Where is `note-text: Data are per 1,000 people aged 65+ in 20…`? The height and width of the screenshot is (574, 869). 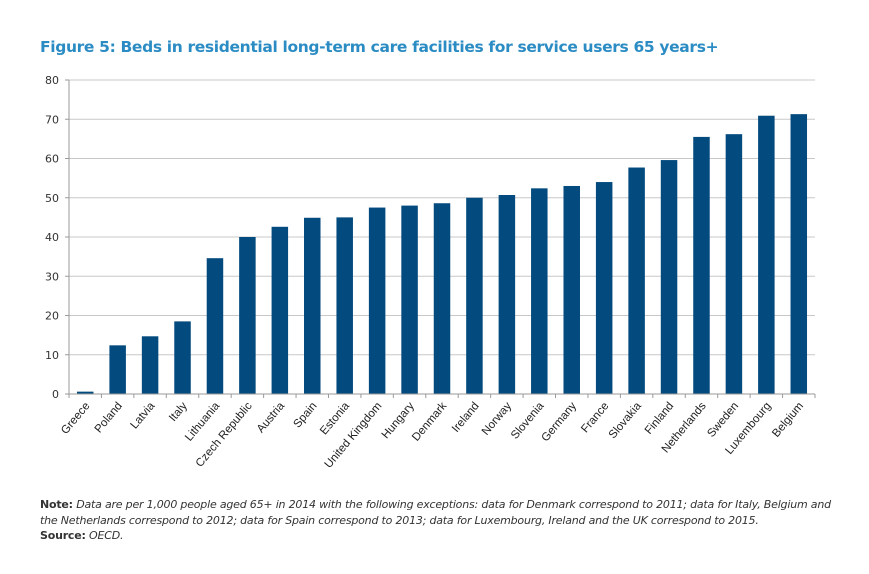 note-text: Data are per 1,000 people aged 65+ in 20… is located at coordinates (435, 512).